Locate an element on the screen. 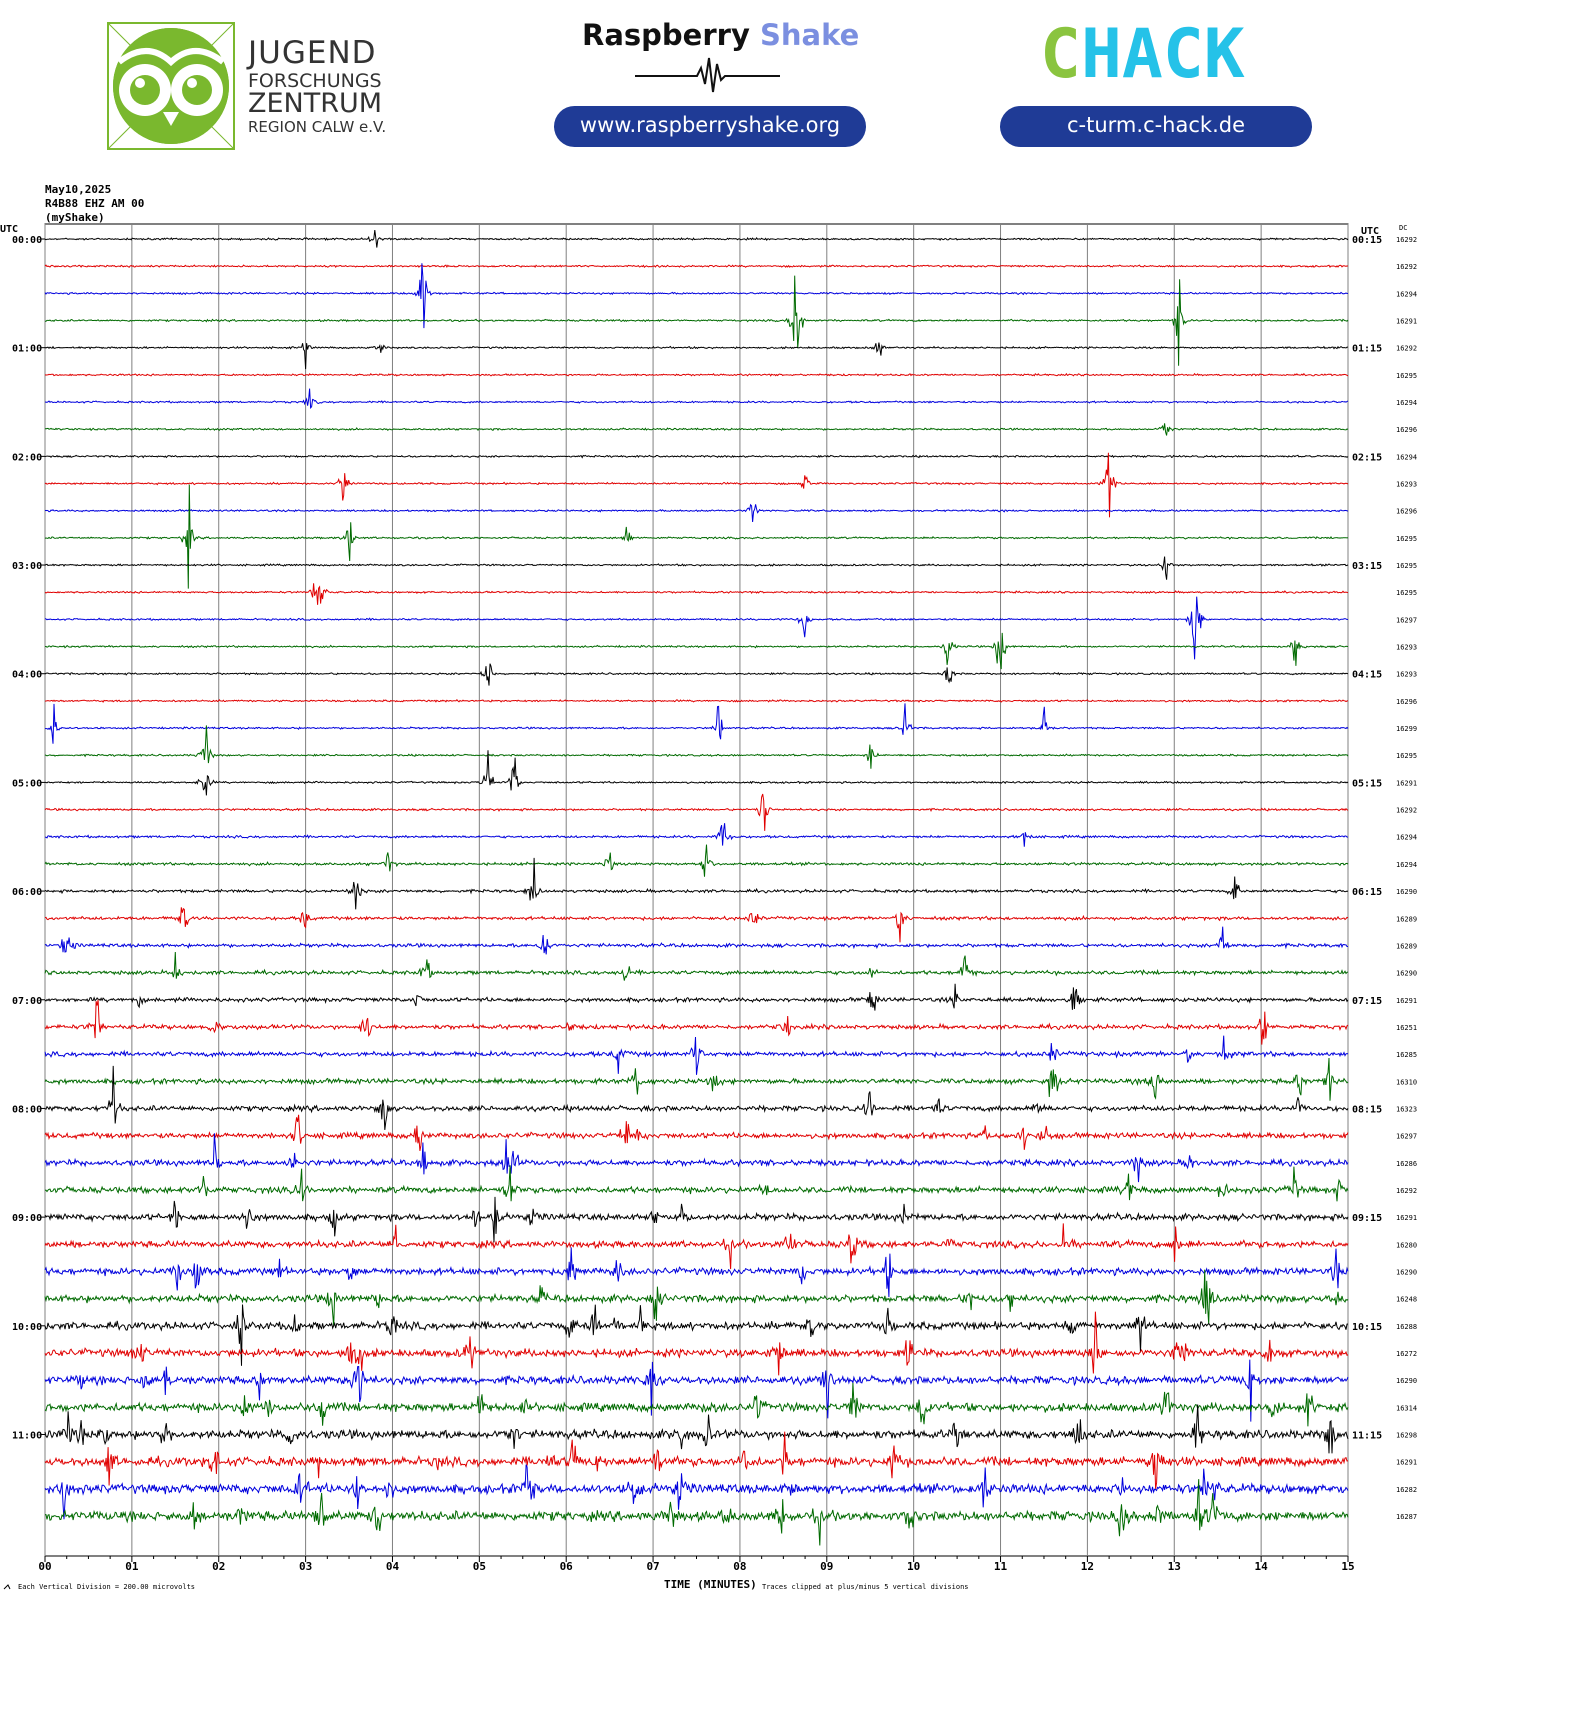 The image size is (1570, 1732). dc-value: 16286 is located at coordinates (1406, 1164).